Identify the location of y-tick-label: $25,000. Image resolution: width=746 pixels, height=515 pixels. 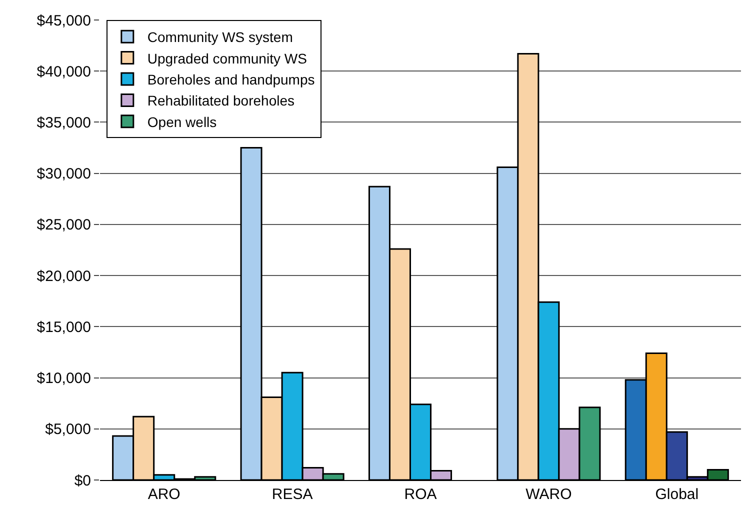
(63, 225).